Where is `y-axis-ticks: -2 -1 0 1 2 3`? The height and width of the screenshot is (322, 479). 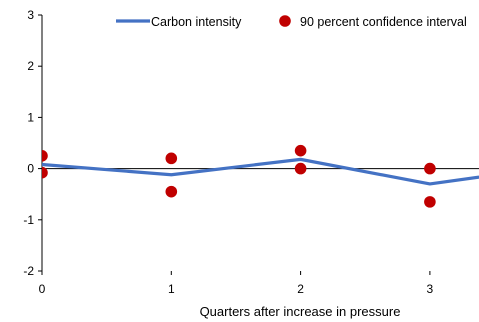 y-axis-ticks: -2 -1 0 1 2 3 is located at coordinates (32, 143).